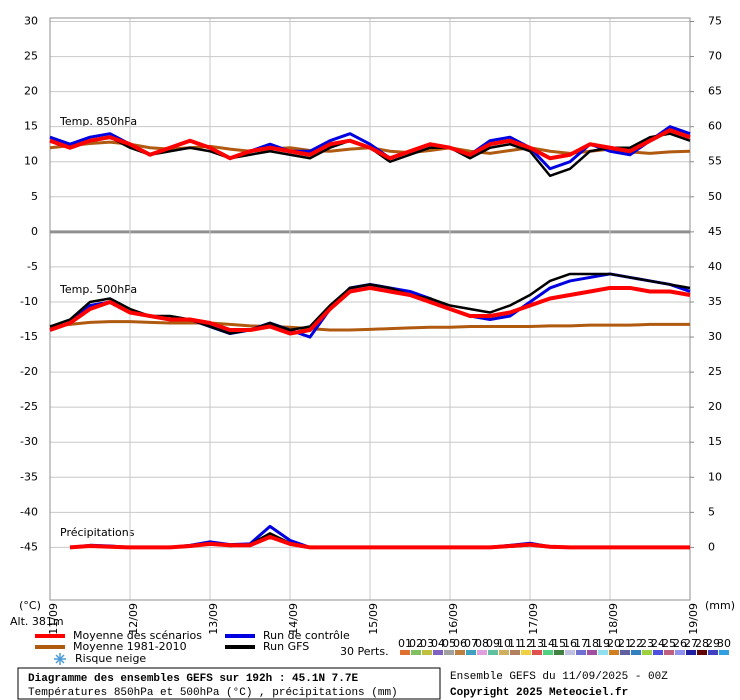 The height and width of the screenshot is (700, 740). I want to click on perturbation-number: 23, so click(647, 643).